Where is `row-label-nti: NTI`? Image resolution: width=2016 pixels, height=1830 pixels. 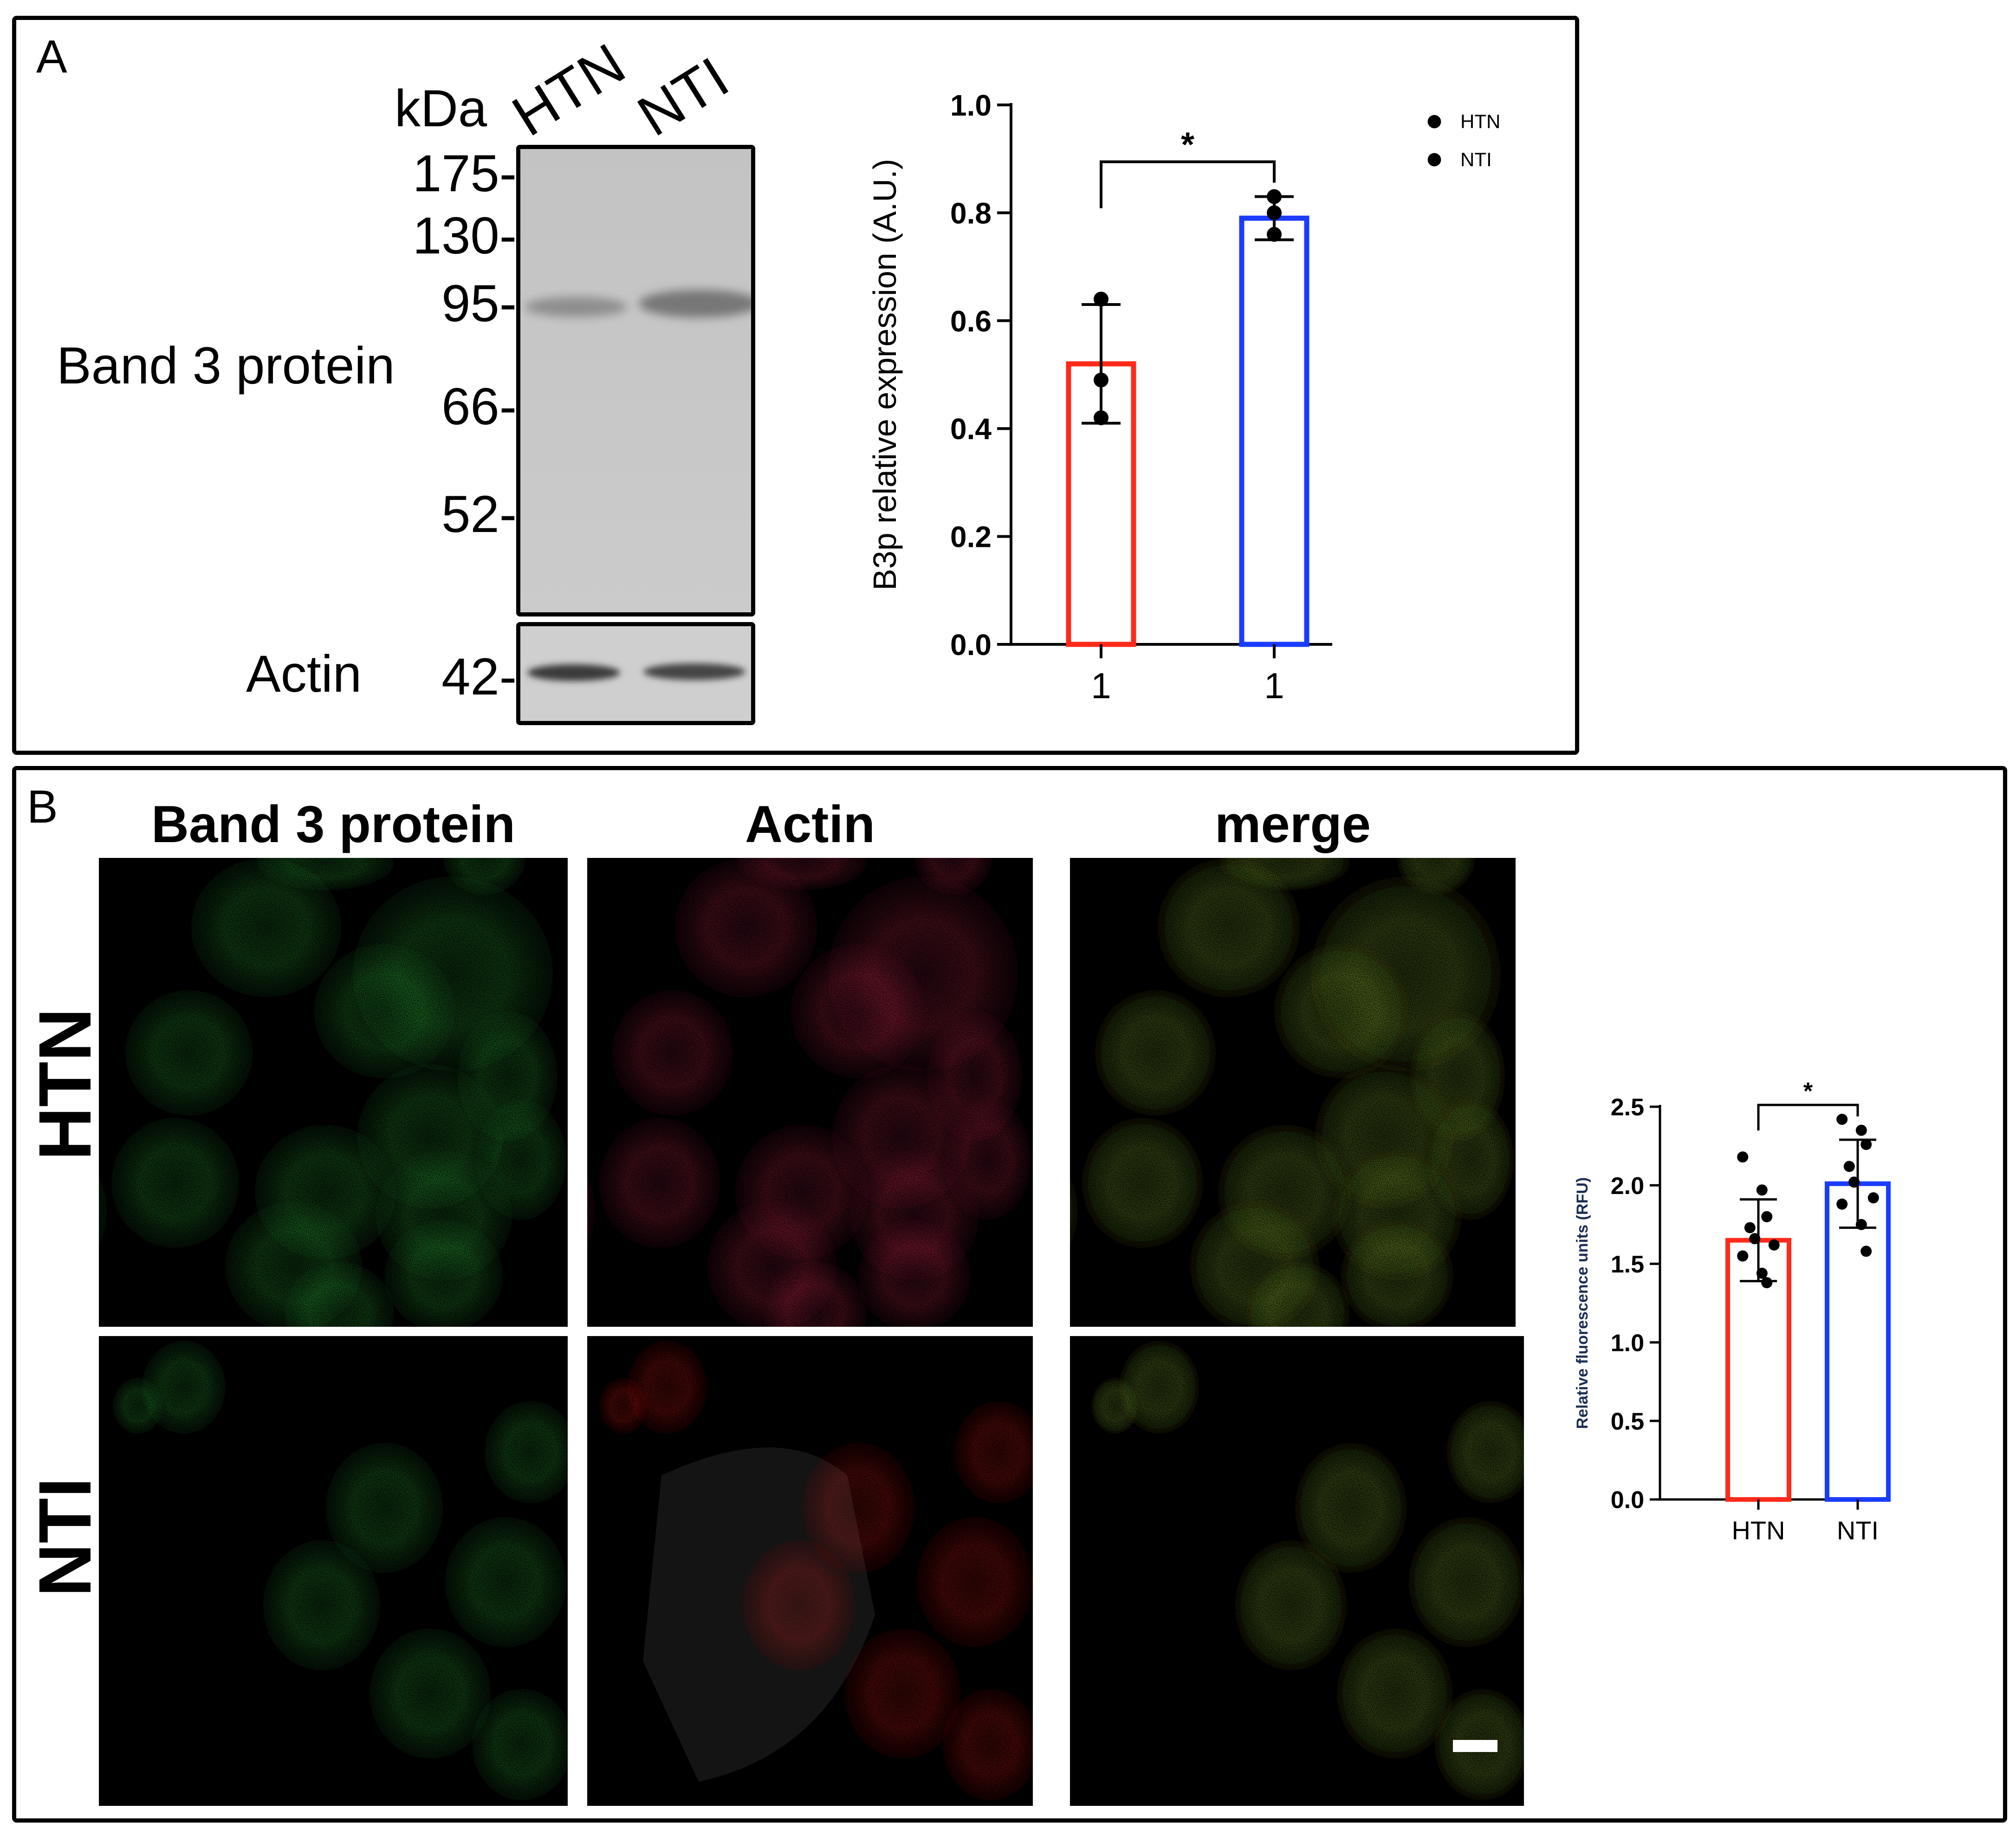 row-label-nti: NTI is located at coordinates (64, 1537).